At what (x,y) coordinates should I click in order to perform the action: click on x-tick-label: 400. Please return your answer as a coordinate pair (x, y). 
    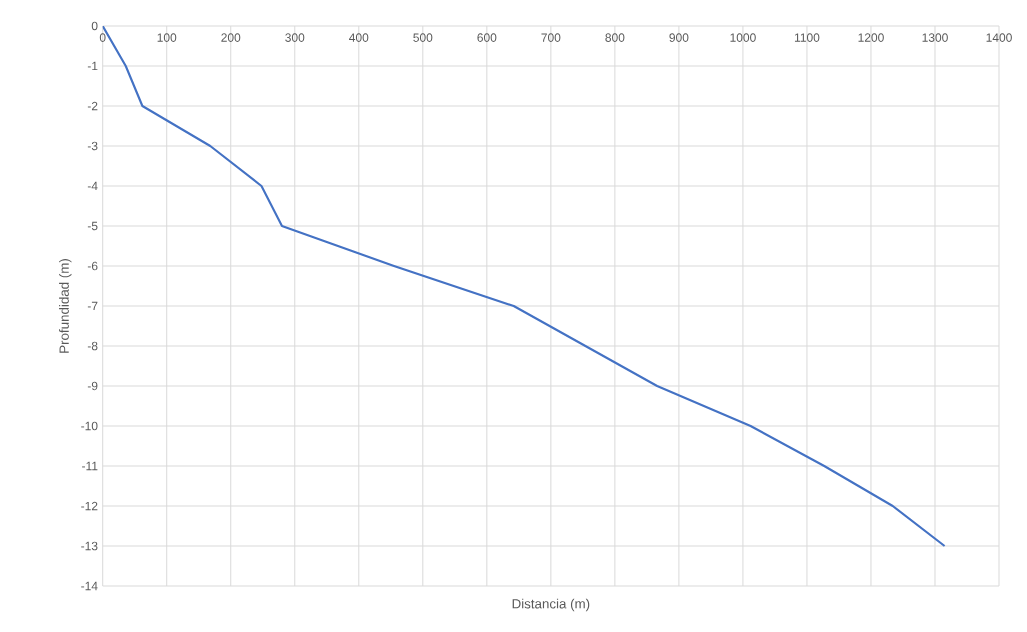
    Looking at the image, I should click on (359, 37).